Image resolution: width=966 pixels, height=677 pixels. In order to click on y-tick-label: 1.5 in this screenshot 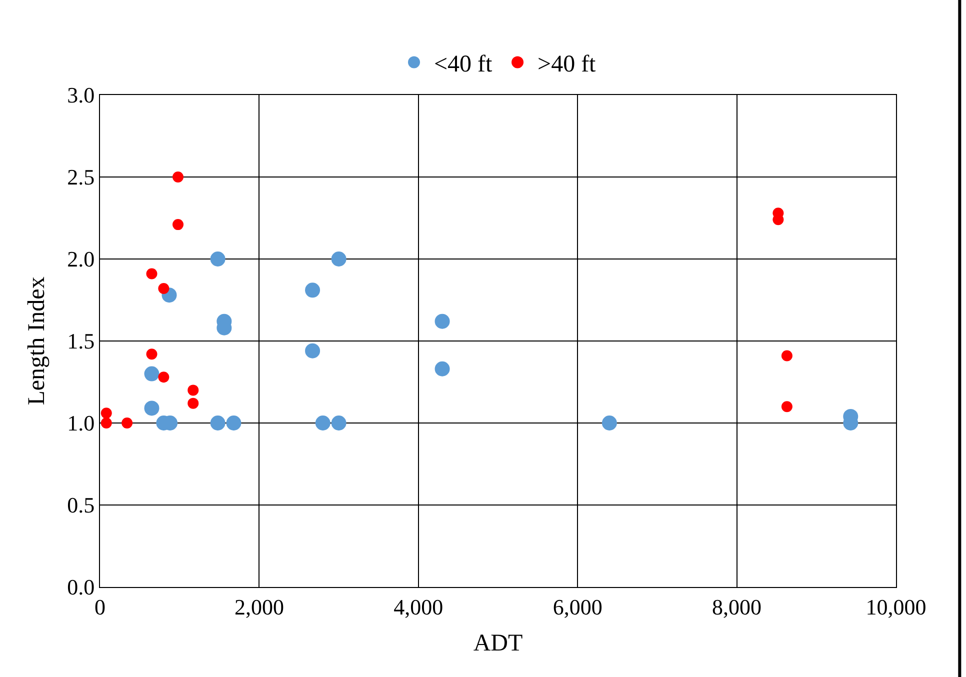, I will do `click(81, 341)`.